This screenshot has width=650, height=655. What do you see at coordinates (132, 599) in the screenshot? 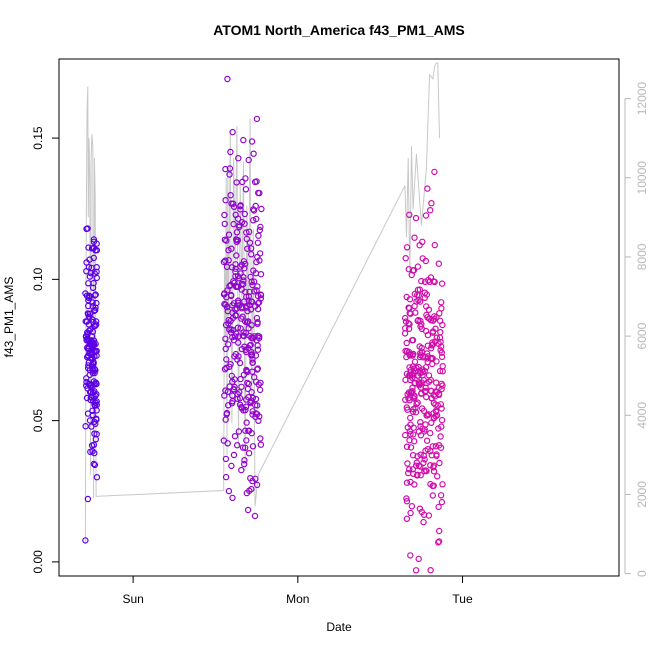
I see `x-tick-label: Sun` at bounding box center [132, 599].